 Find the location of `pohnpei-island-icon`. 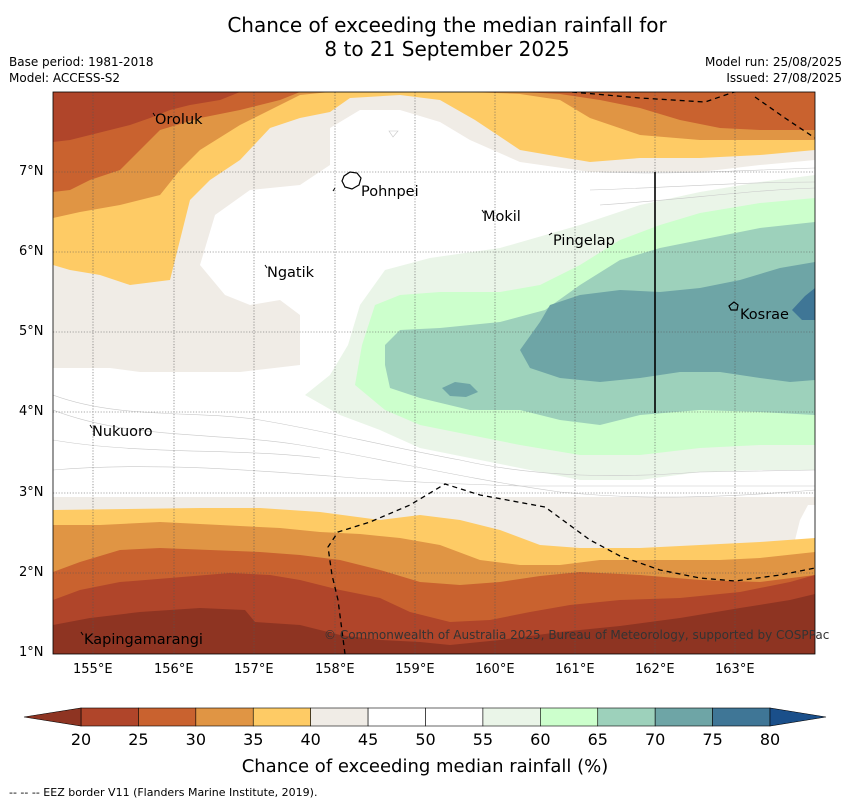

pohnpei-island-icon is located at coordinates (351, 180).